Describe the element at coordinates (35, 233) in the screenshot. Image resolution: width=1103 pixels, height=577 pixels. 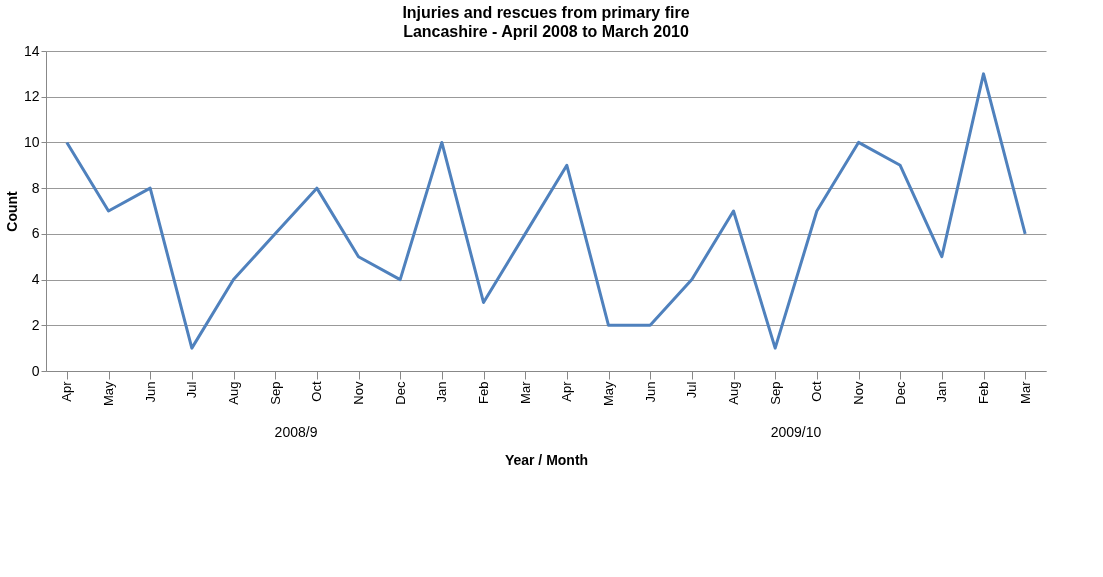
I see `y-tick-label: 6` at that location.